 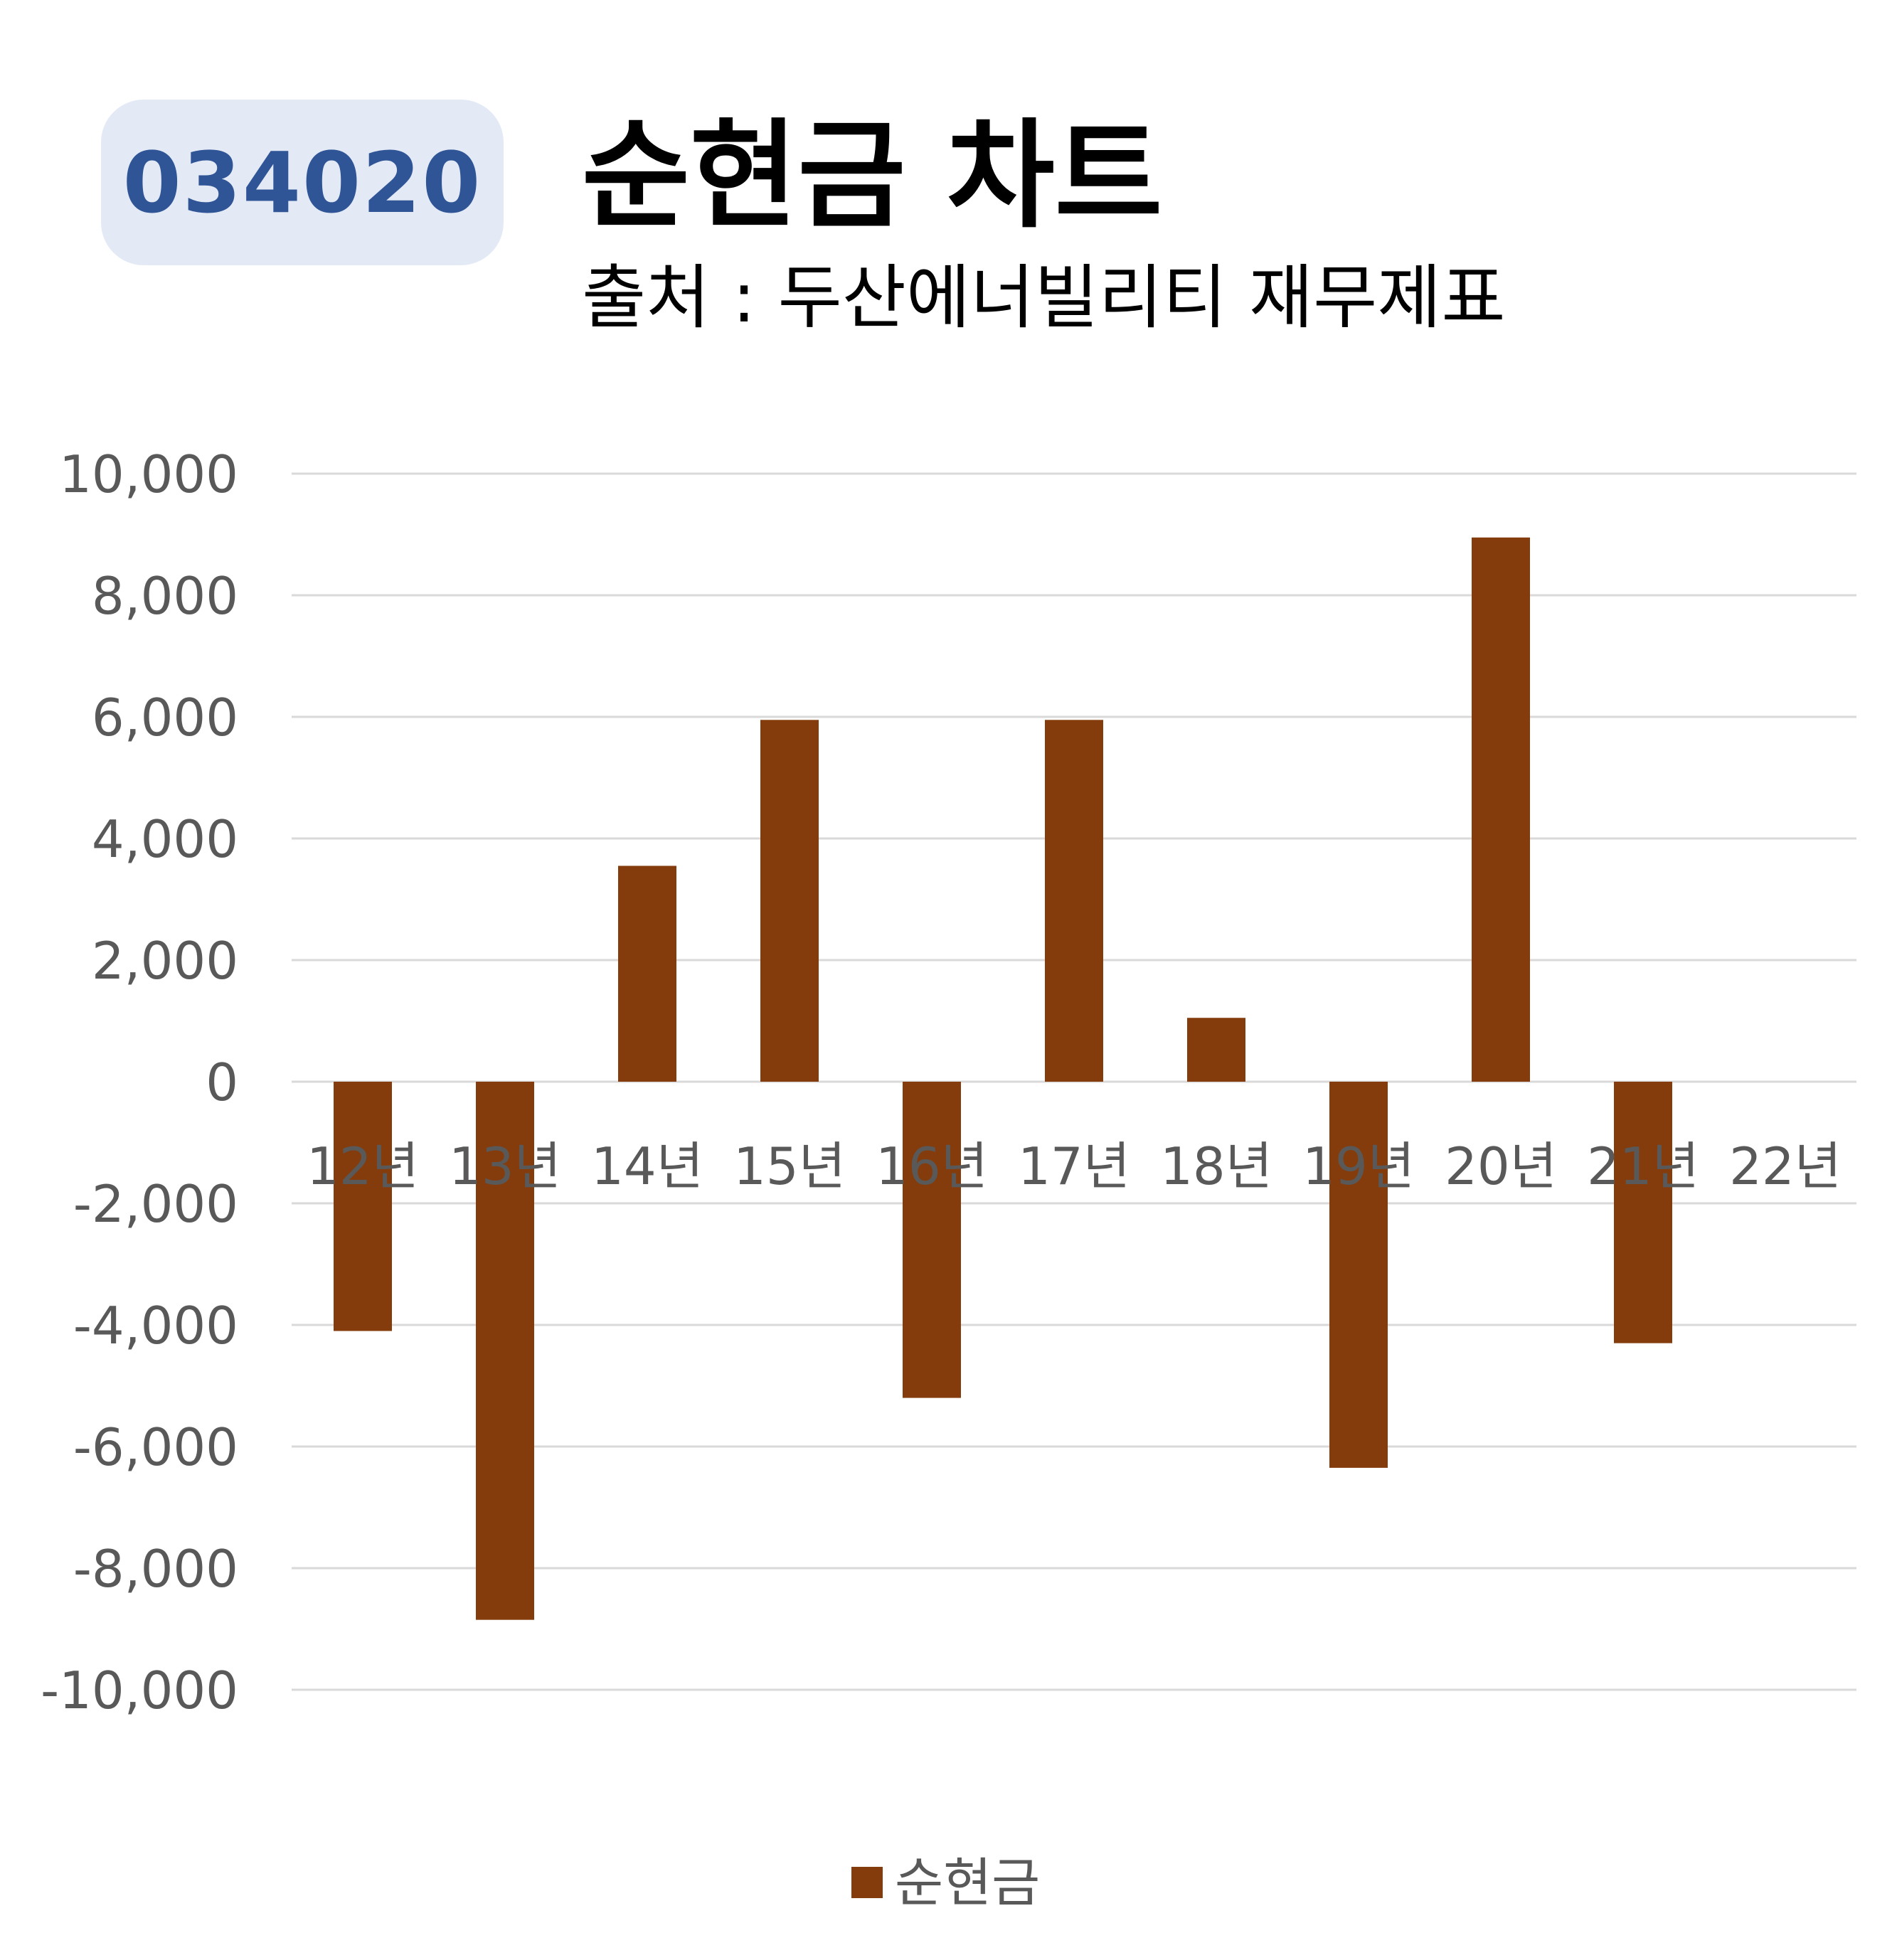 I want to click on x-tick-label: 20년, so click(x=1501, y=1166).